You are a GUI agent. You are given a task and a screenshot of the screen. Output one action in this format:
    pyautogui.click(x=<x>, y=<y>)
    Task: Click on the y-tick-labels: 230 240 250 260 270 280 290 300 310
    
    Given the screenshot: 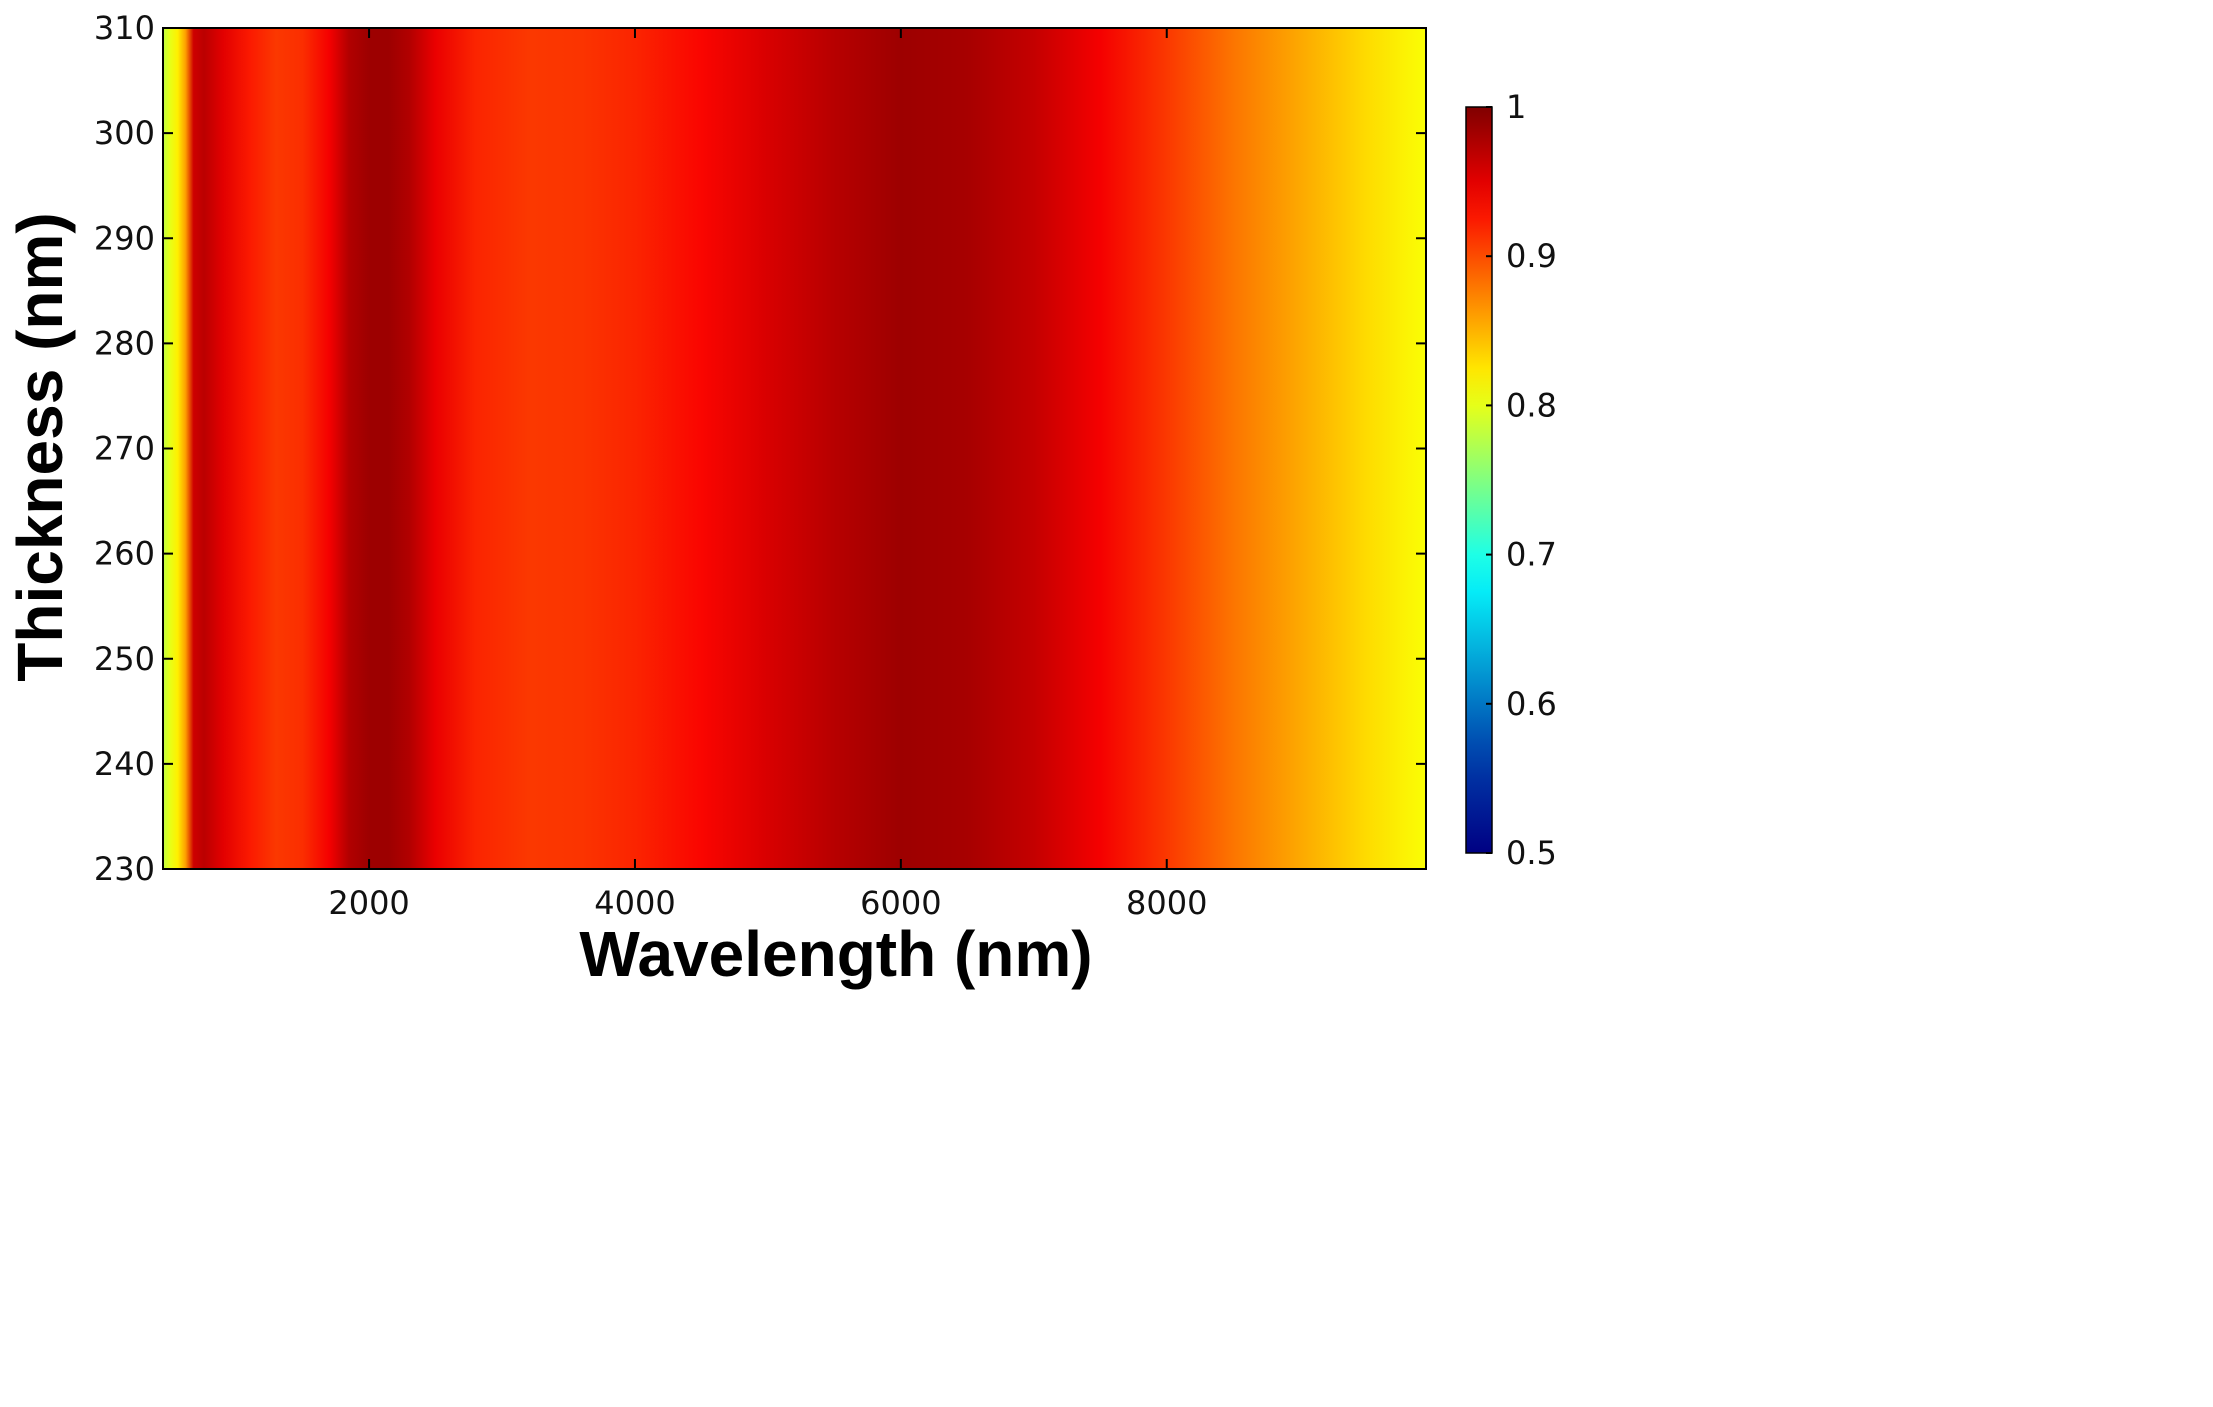 What is the action you would take?
    pyautogui.click(x=124, y=448)
    